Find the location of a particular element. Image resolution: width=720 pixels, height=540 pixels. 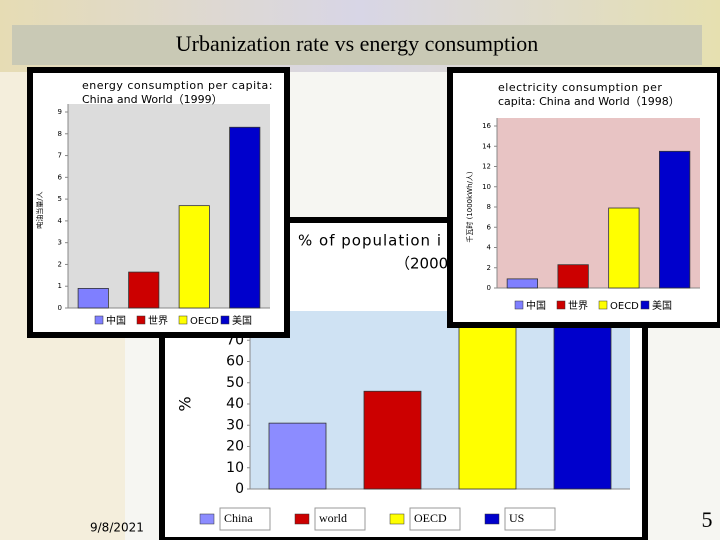

legend-label: world is located at coordinates (333, 518).